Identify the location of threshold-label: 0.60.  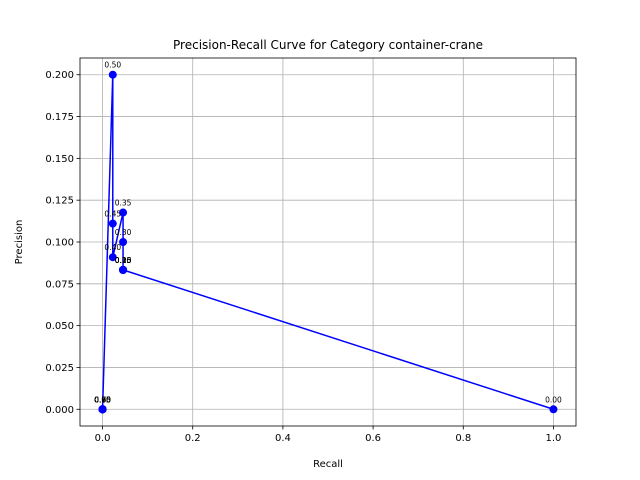
(102, 399).